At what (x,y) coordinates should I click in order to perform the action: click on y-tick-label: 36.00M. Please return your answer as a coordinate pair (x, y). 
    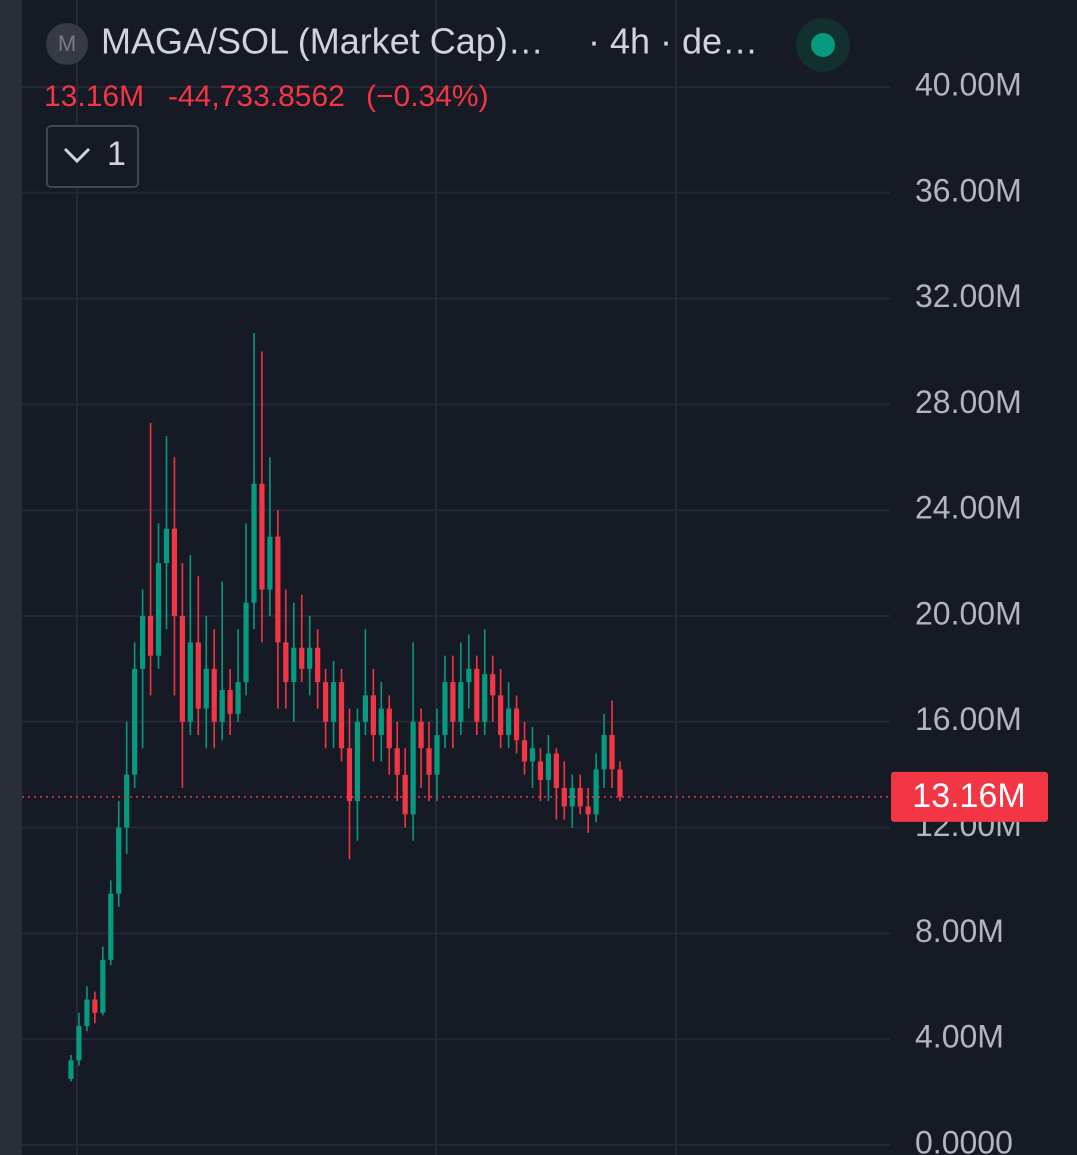
    Looking at the image, I should click on (968, 190).